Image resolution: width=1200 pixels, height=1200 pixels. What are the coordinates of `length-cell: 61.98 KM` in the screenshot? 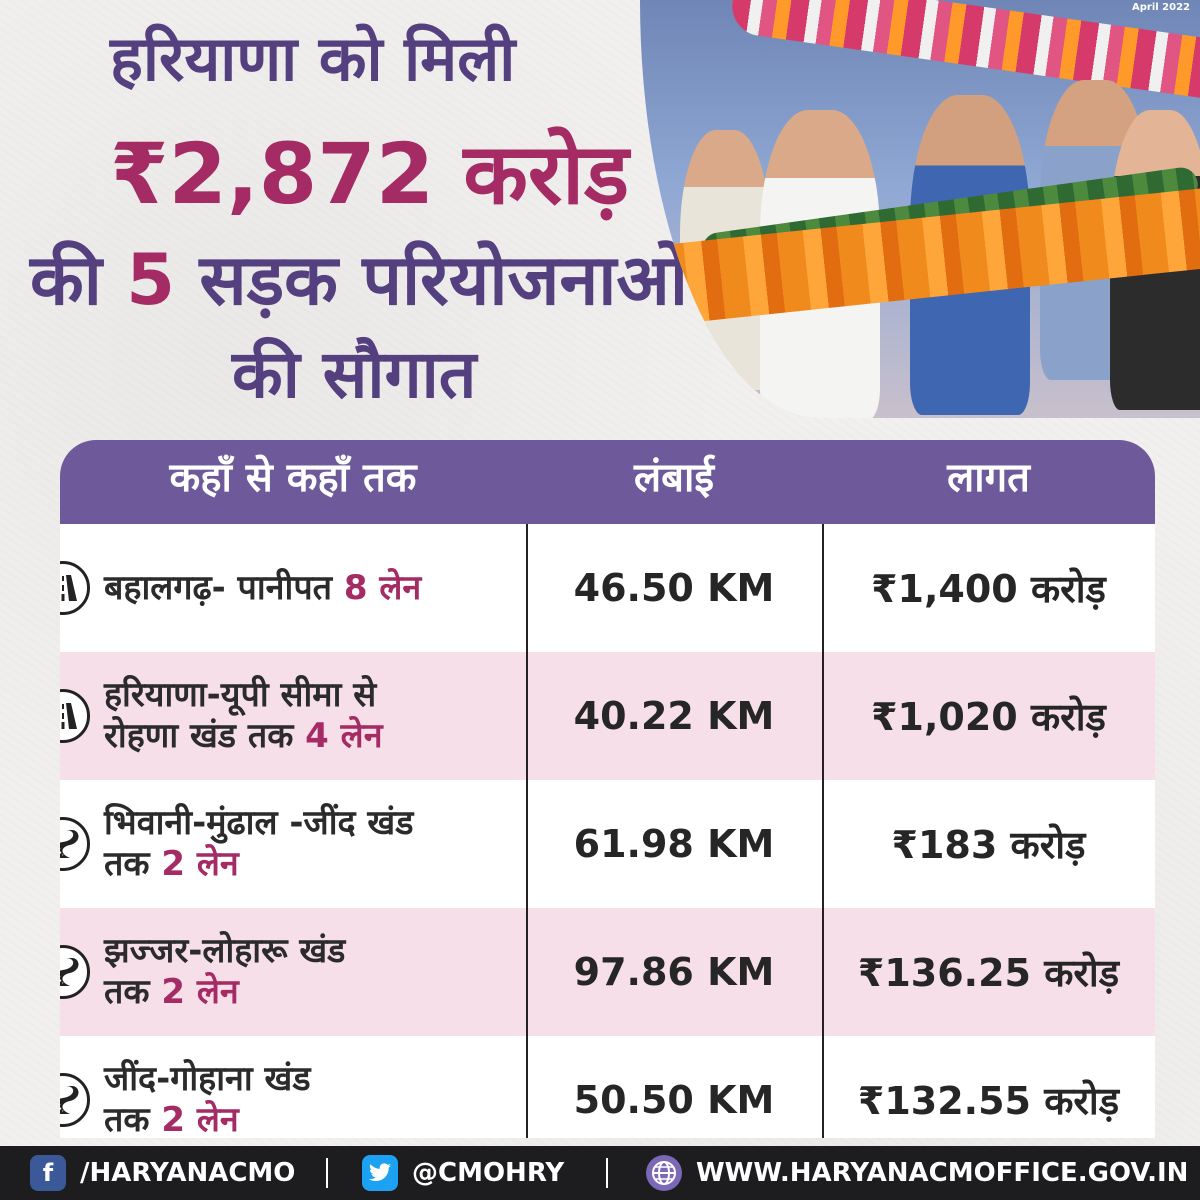 It's located at (674, 844).